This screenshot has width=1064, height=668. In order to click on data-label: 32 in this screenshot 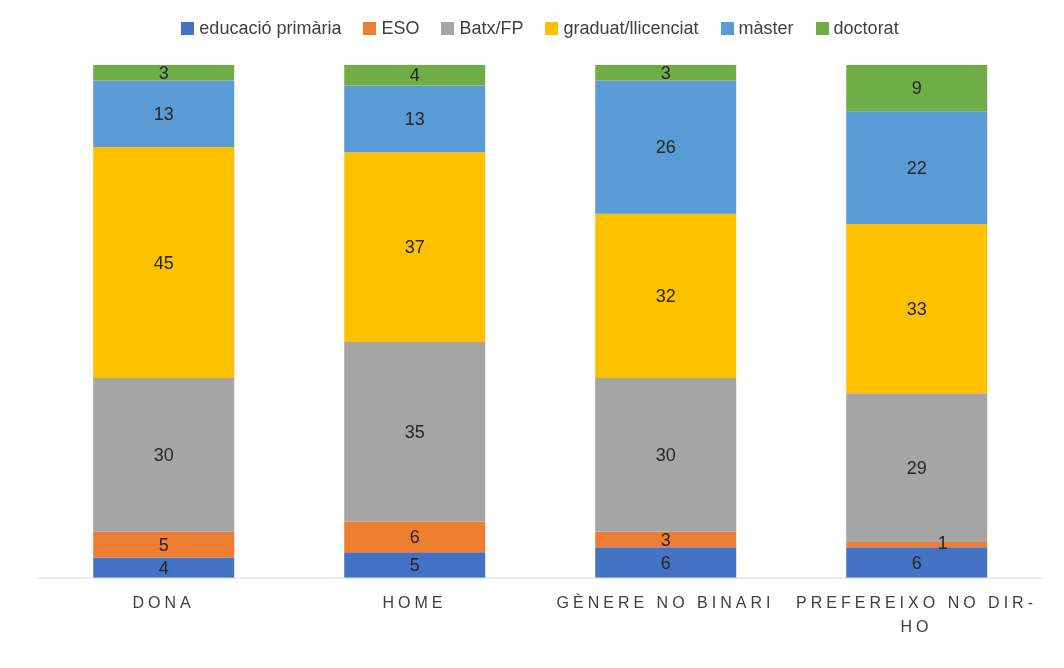, I will do `click(665, 295)`.